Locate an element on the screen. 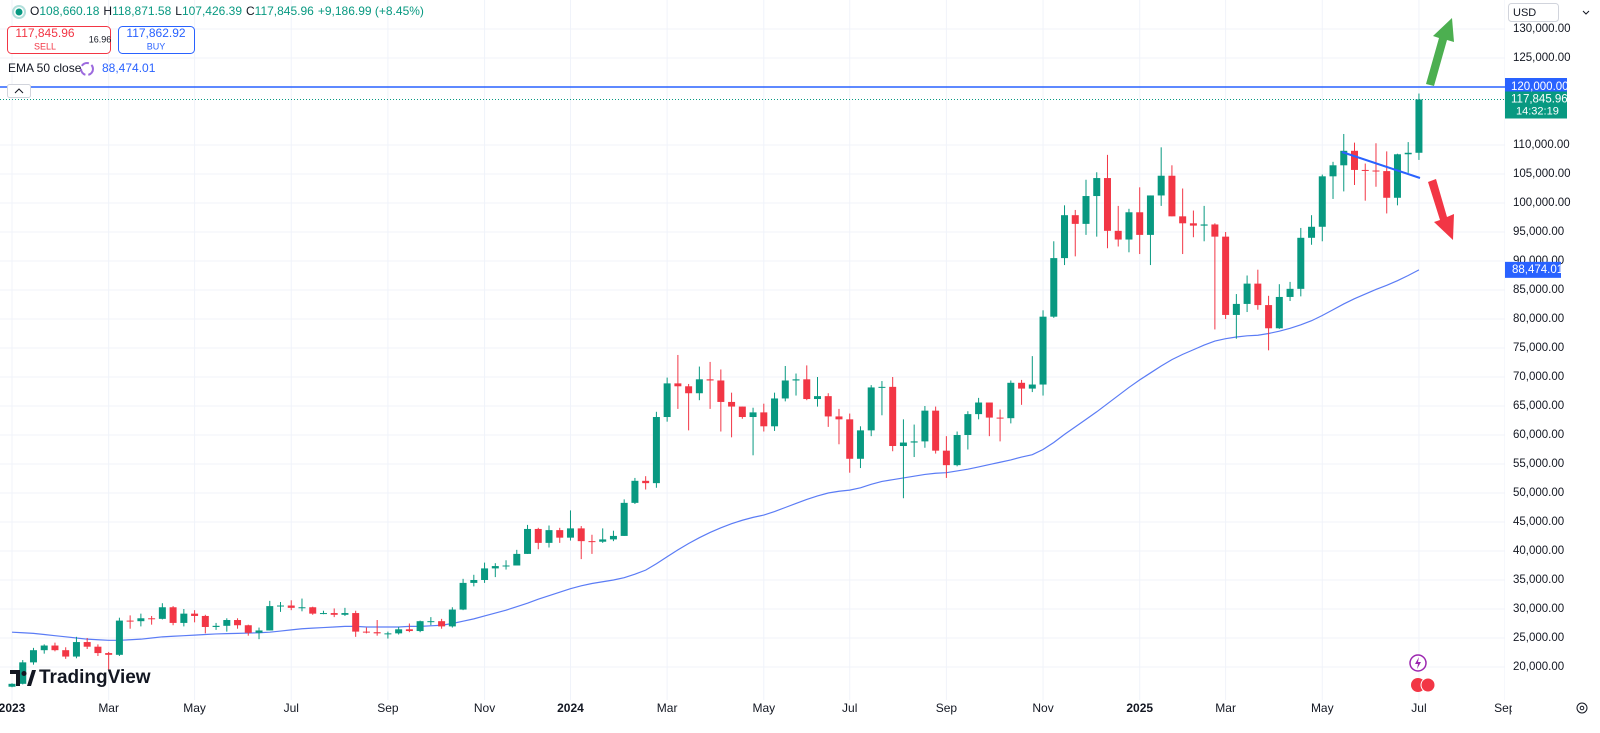 The width and height of the screenshot is (1600, 733). spread: 16.96 is located at coordinates (100, 39).